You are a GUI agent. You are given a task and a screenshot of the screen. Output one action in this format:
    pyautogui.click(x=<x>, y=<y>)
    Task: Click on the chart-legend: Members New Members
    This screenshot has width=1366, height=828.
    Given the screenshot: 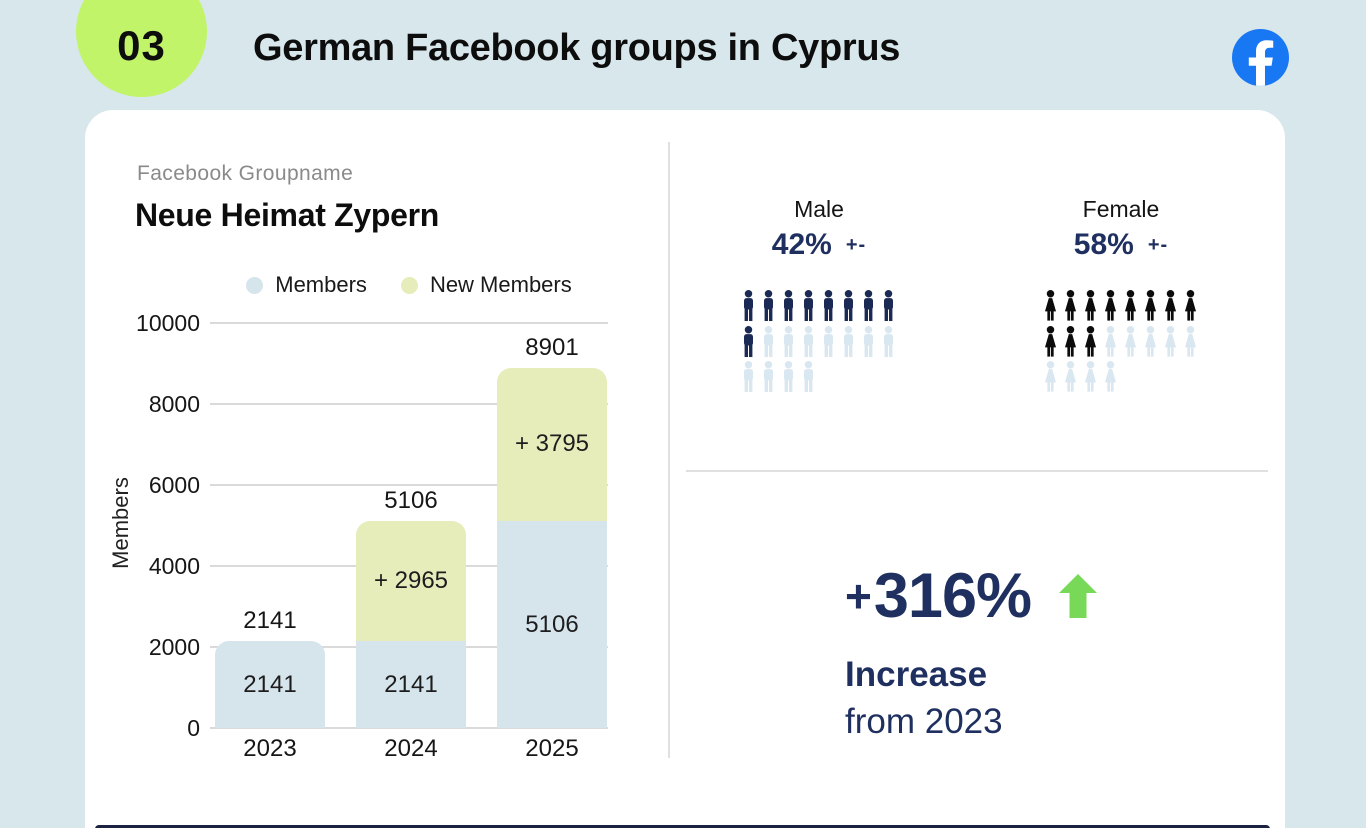 What is the action you would take?
    pyautogui.click(x=409, y=285)
    